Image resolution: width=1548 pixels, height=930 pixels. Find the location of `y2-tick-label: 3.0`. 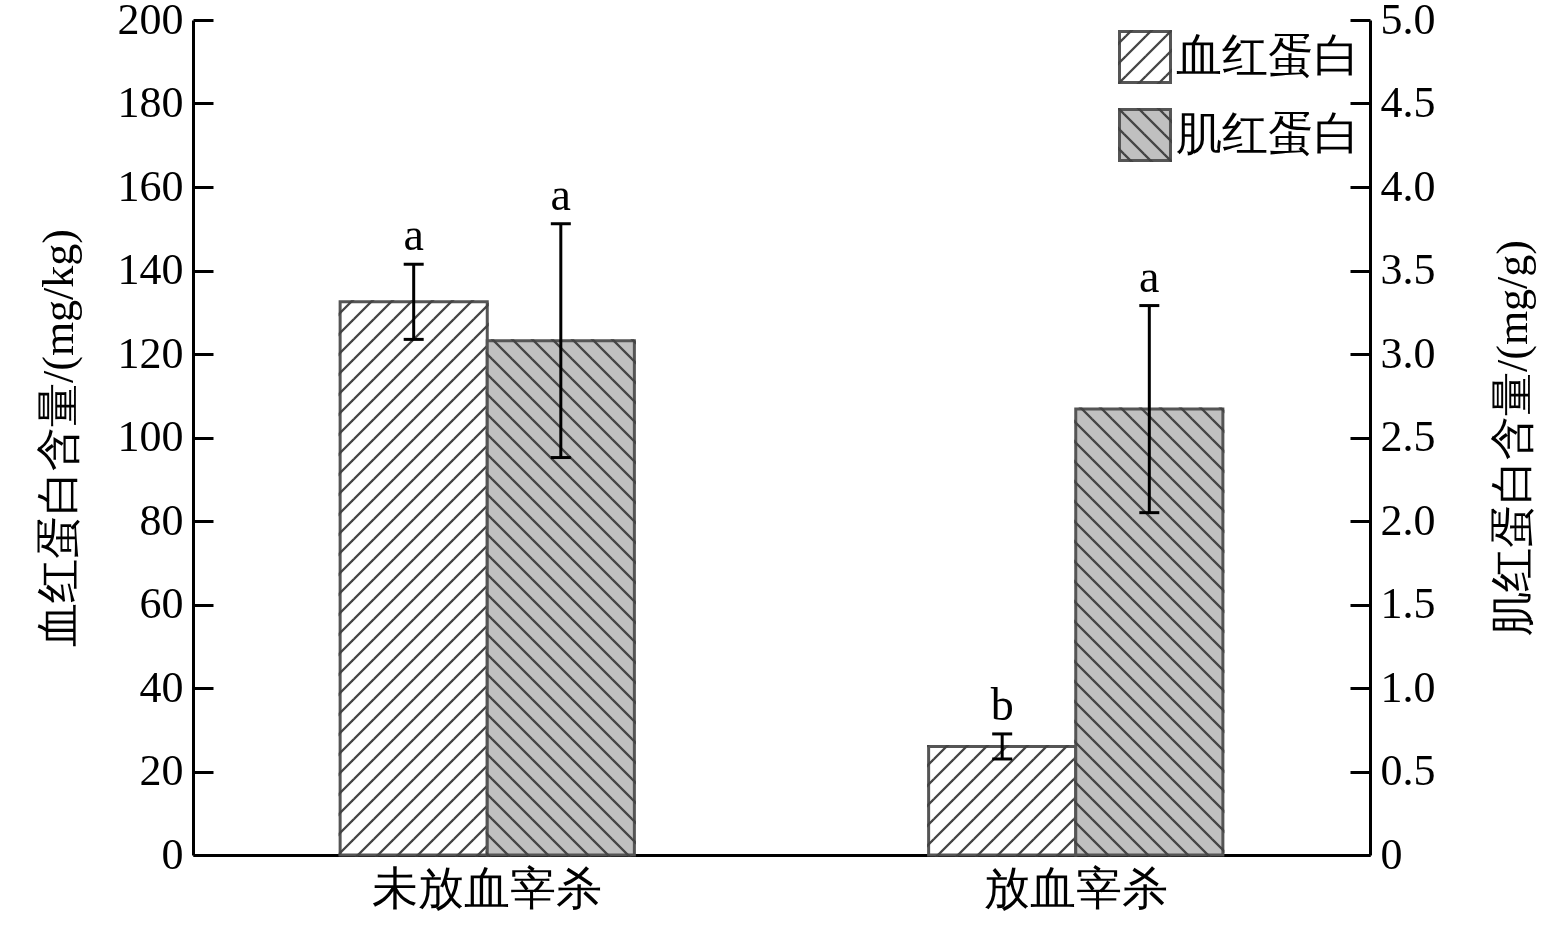

y2-tick-label: 3.0 is located at coordinates (1408, 353).